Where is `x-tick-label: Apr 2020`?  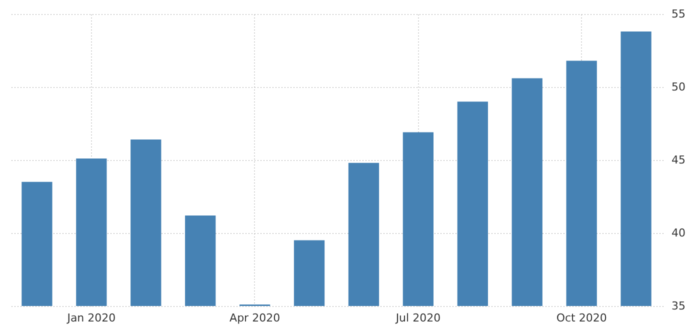 x-tick-label: Apr 2020 is located at coordinates (255, 318).